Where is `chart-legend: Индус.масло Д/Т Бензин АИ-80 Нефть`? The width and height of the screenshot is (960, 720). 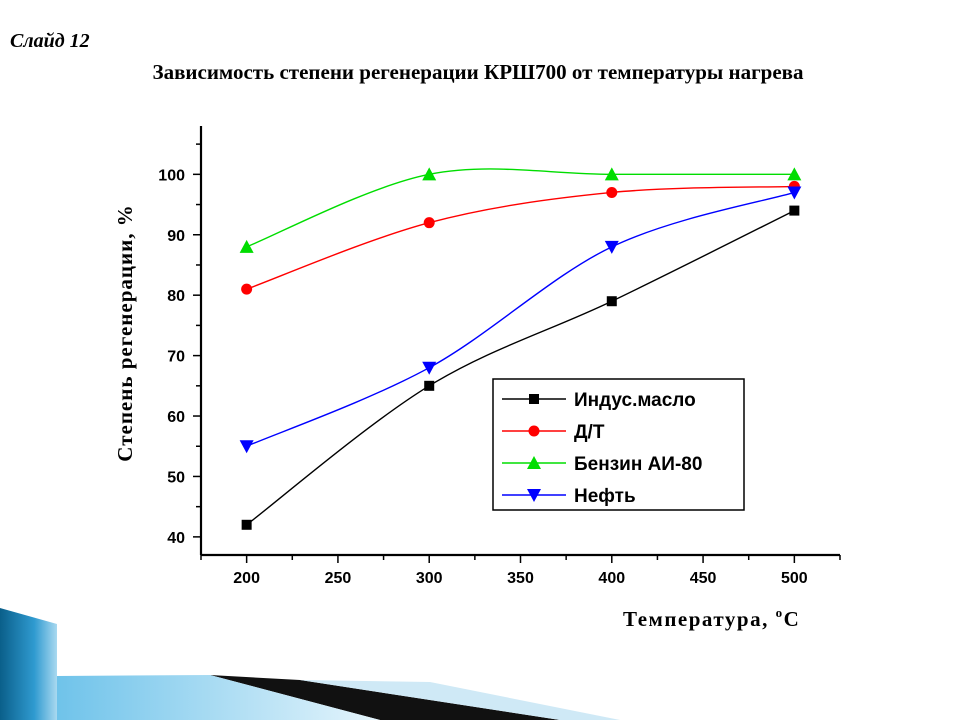 chart-legend: Индус.масло Д/Т Бензин АИ-80 Нефть is located at coordinates (618, 444).